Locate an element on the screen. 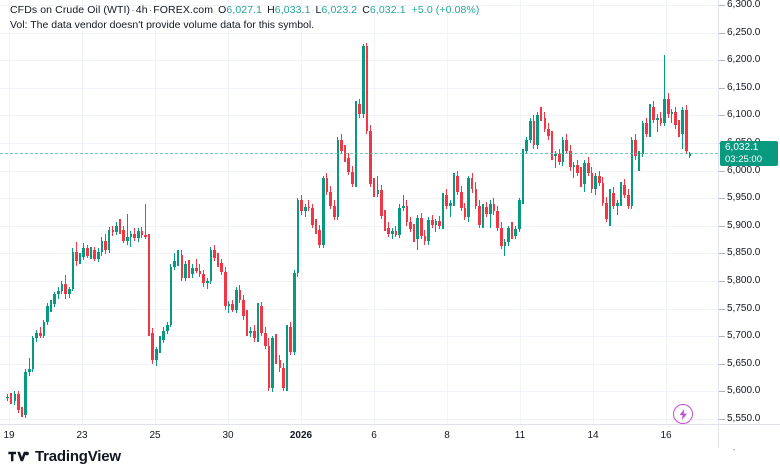 This screenshot has height=470, width=780. current-price-badge: 6,032.1 03:25:00 is located at coordinates (749, 153).